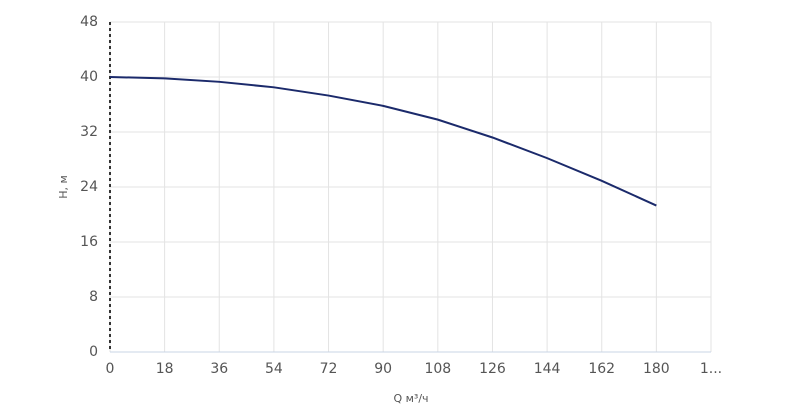 The height and width of the screenshot is (408, 800). Describe the element at coordinates (93, 352) in the screenshot. I see `y-tick-label: 0` at that location.